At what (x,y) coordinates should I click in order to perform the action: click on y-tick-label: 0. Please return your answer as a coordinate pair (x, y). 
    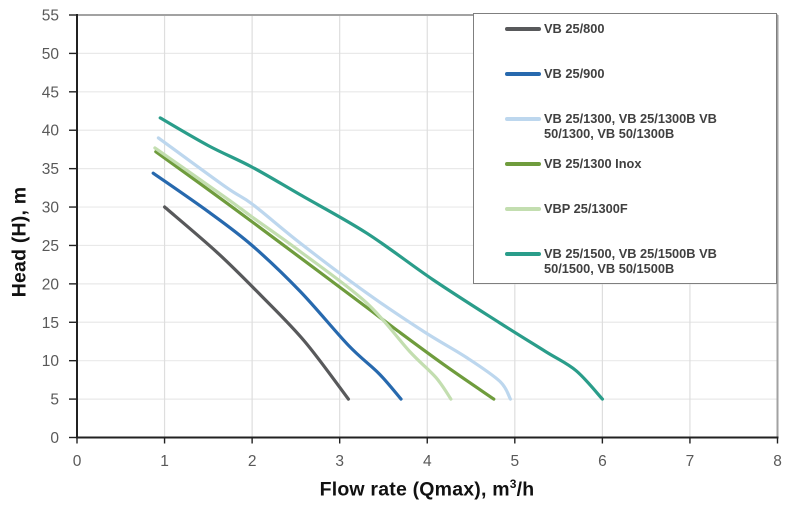
    Looking at the image, I should click on (54, 438).